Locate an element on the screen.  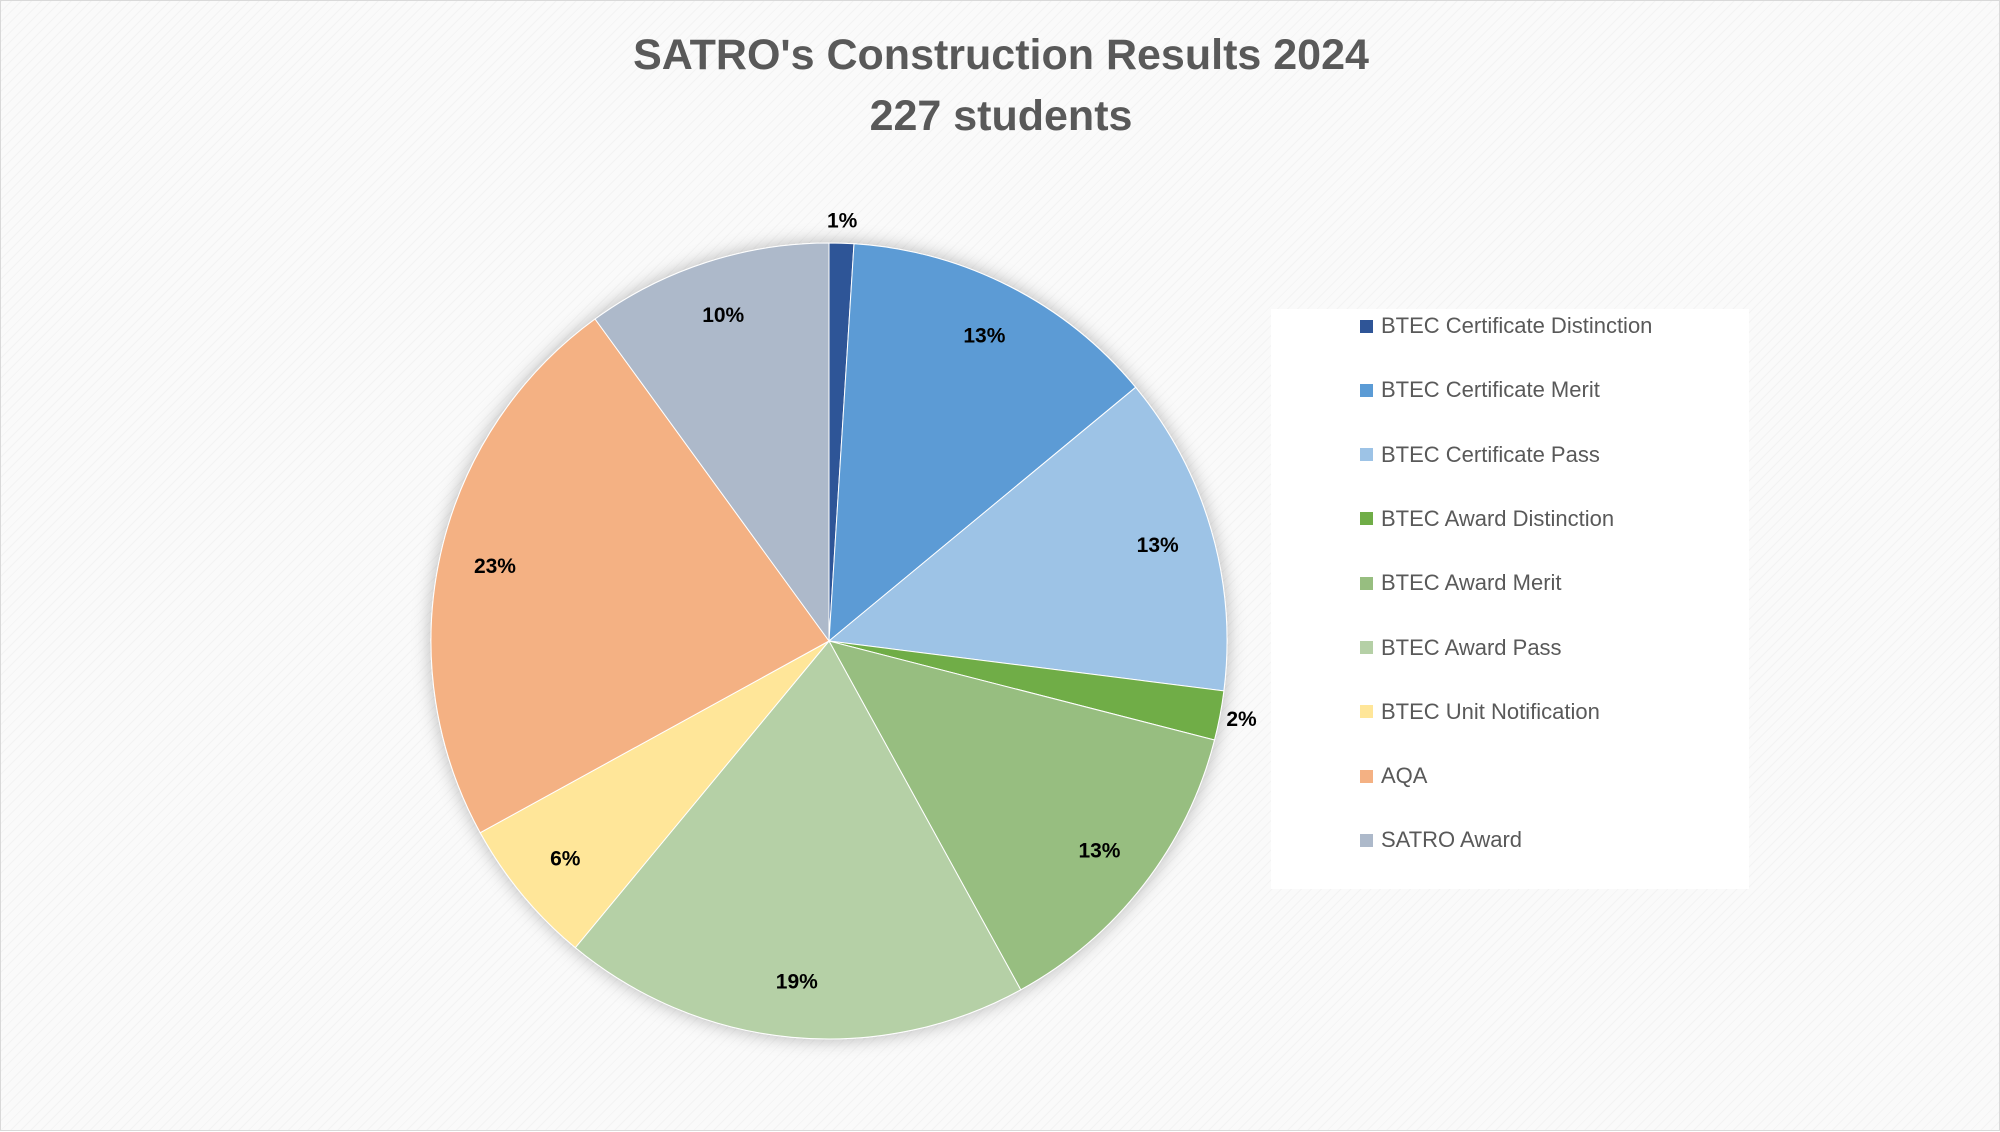
legend-item-btec-award-merit: BTEC Award Merit is located at coordinates (1461, 583).